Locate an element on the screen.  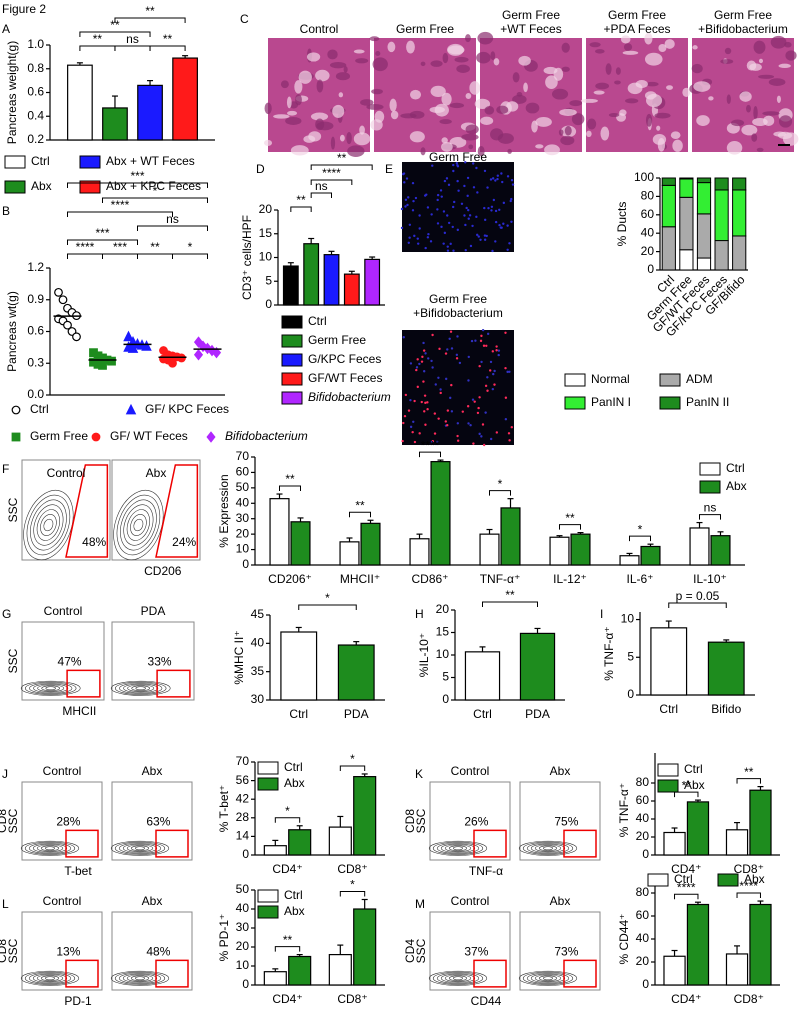
y-tick-label: 20 is located at coordinates (266, 209).